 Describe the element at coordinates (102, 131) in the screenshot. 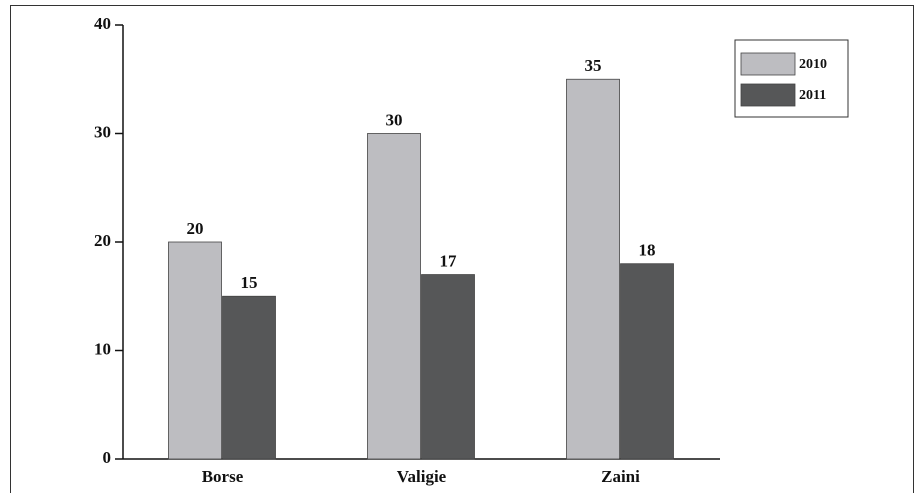

I see `y-tick-label: 30` at that location.